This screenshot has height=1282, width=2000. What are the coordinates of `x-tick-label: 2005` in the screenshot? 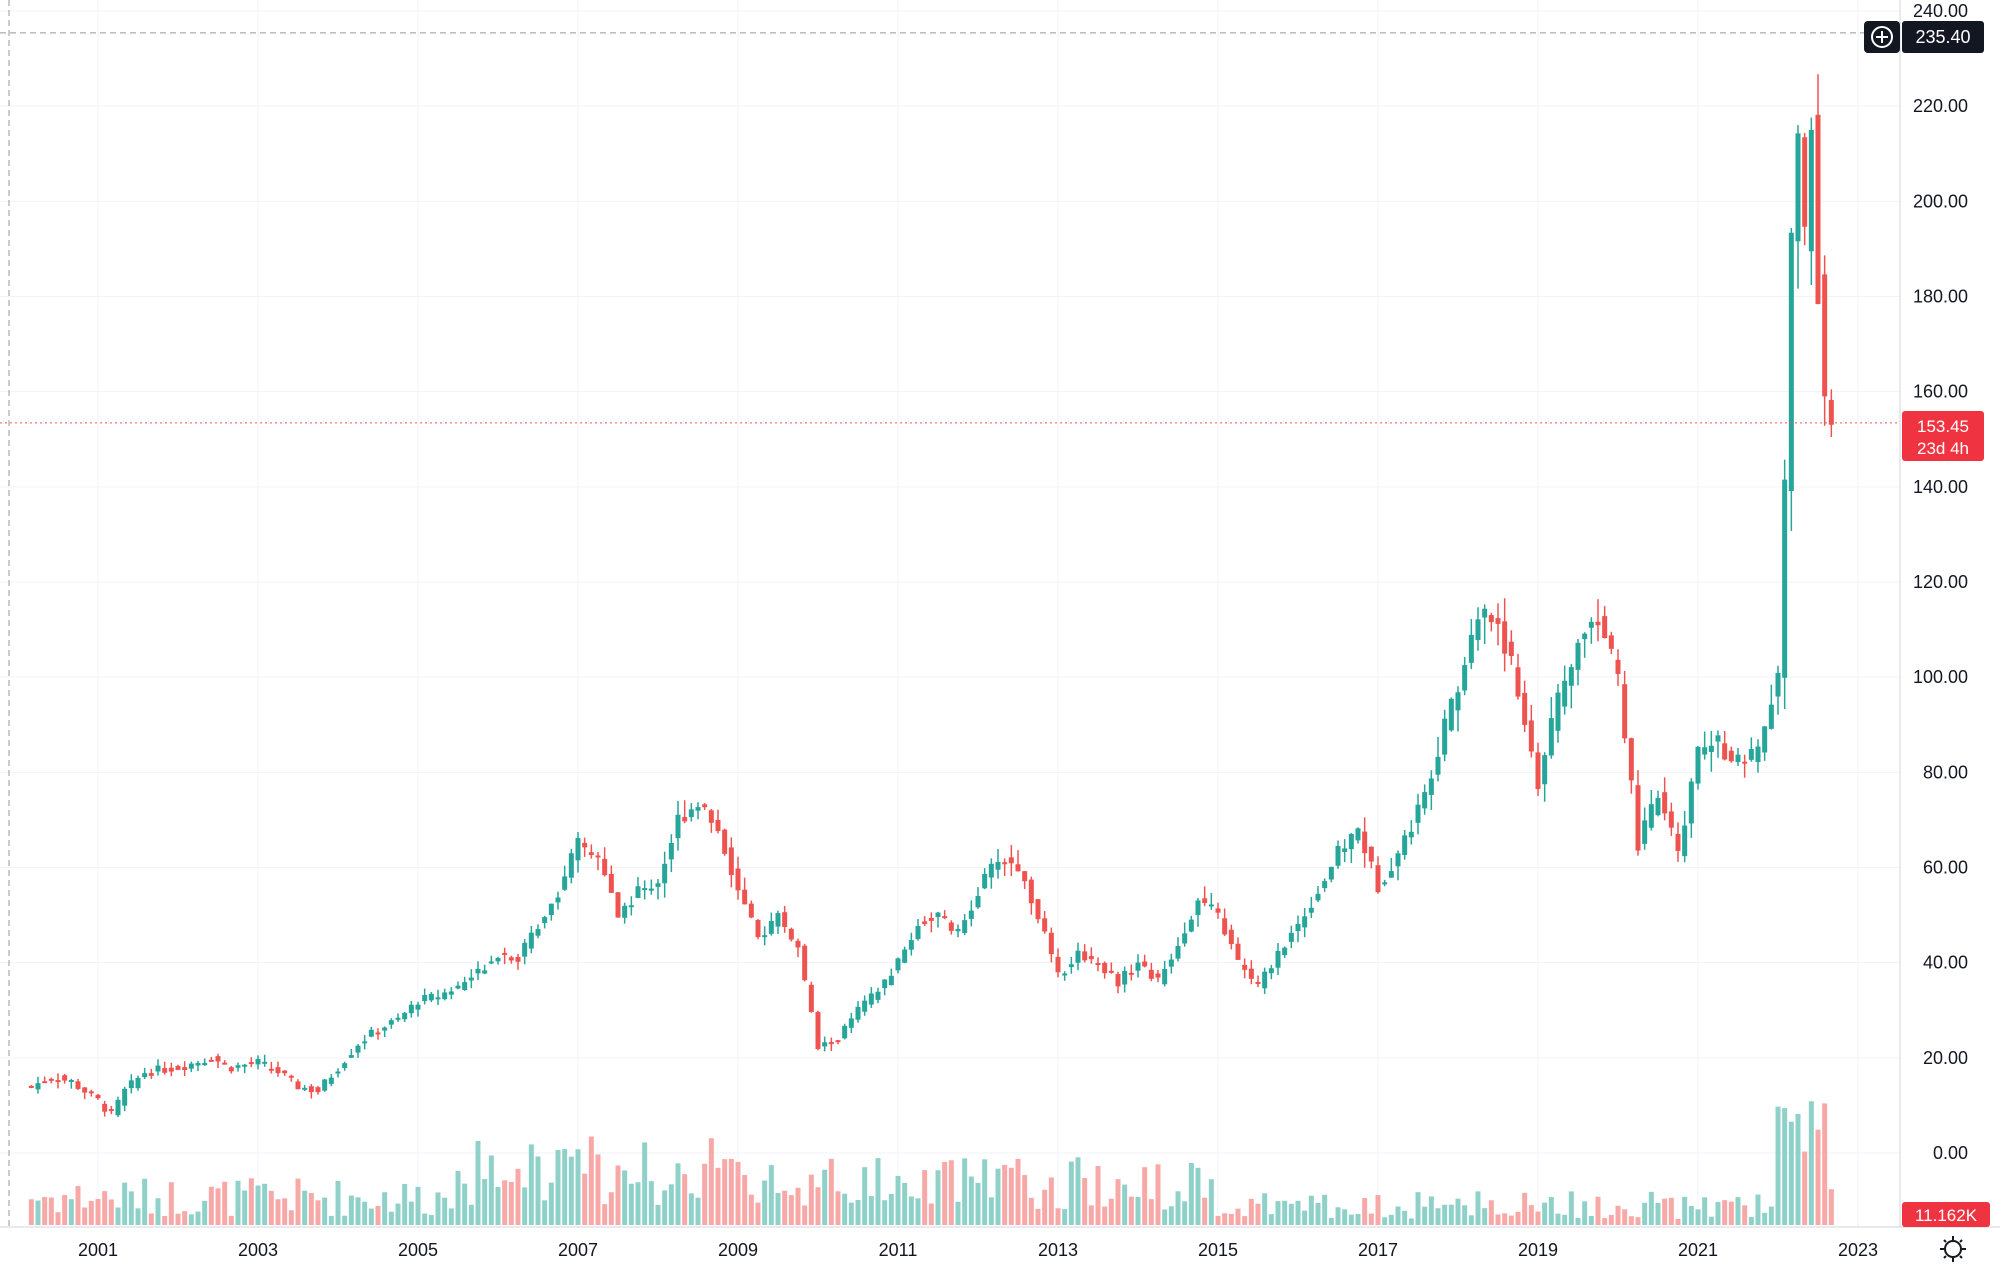 It's located at (418, 1250).